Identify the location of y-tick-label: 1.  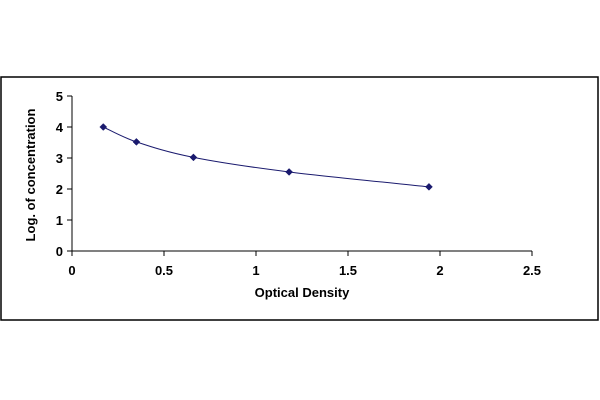
(59, 220).